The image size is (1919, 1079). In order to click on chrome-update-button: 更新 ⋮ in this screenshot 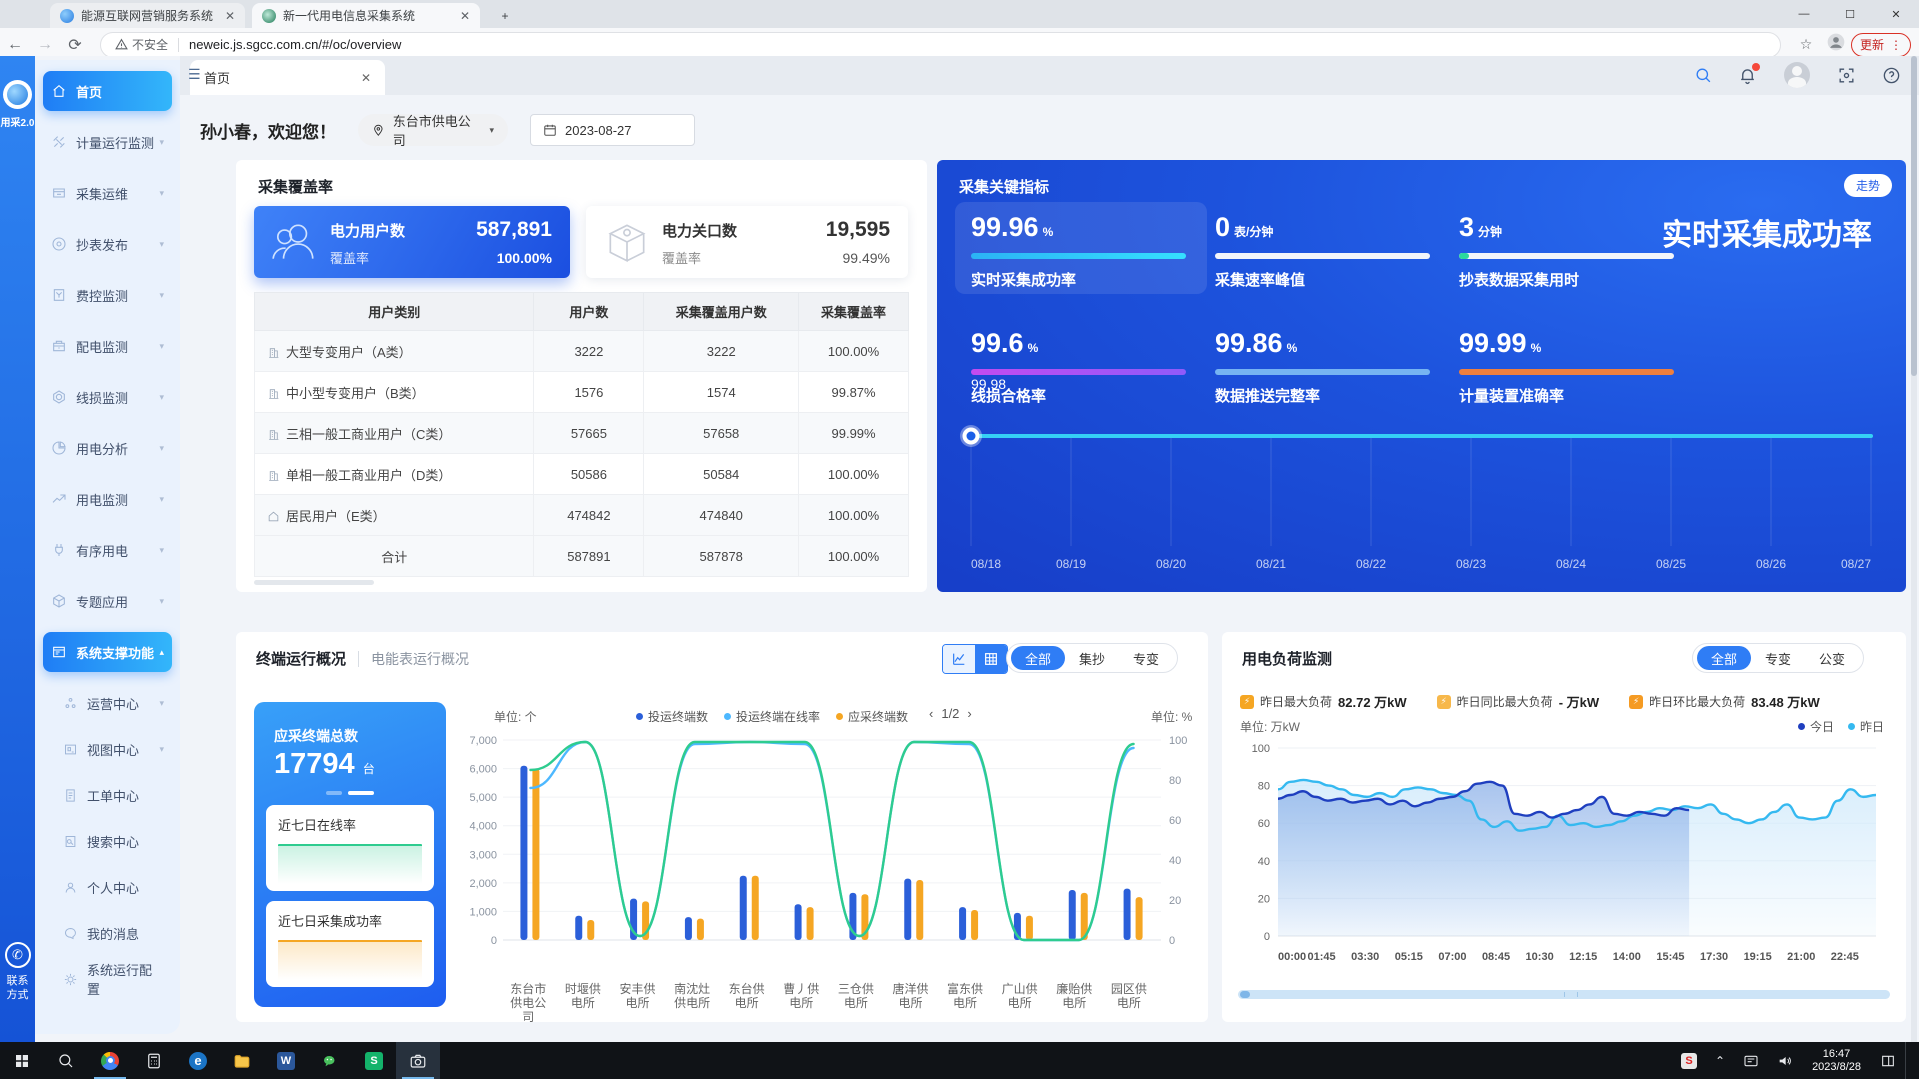, I will do `click(1880, 44)`.